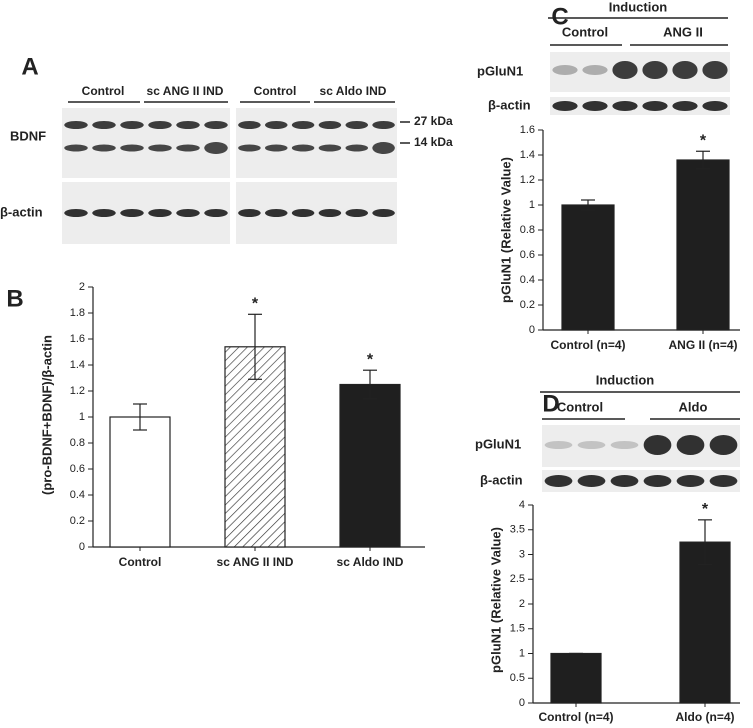 This screenshot has width=753, height=728. Describe the element at coordinates (522, 604) in the screenshot. I see `y-tick-label: 2` at that location.